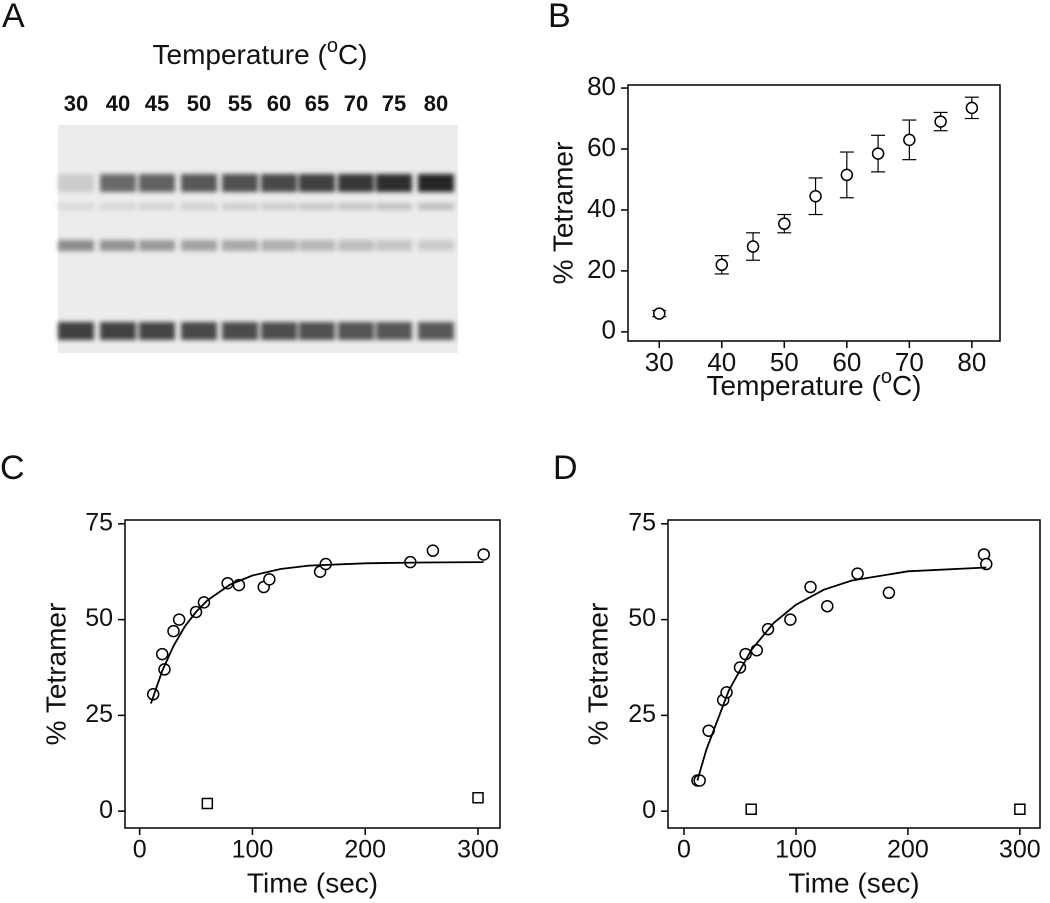  What do you see at coordinates (157, 103) in the screenshot?
I see `lane-label: 45` at bounding box center [157, 103].